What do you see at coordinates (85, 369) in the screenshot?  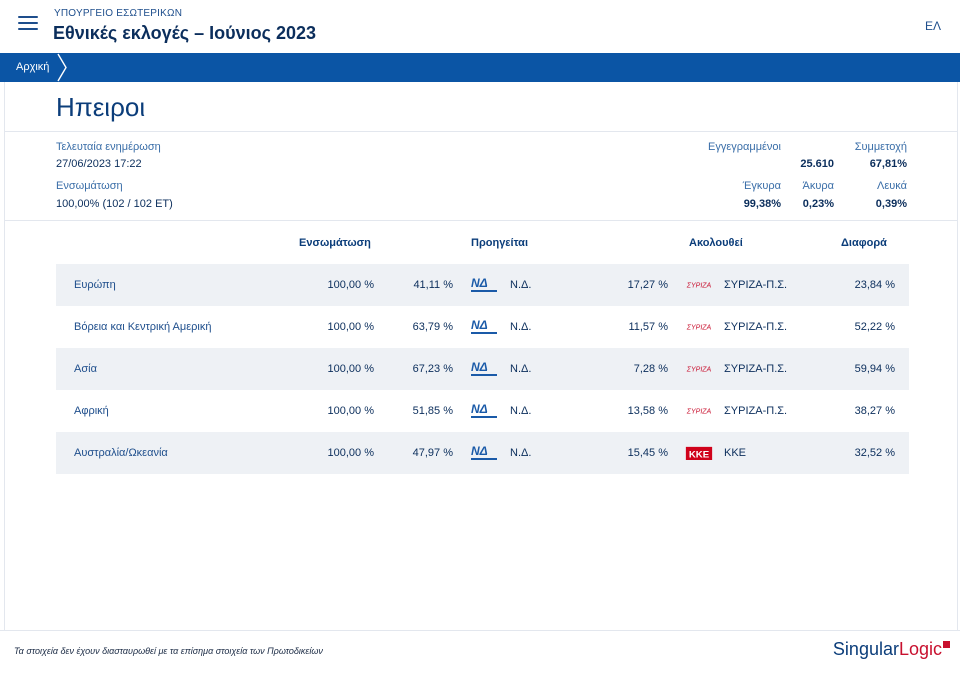 I see `region-name: Ασία` at bounding box center [85, 369].